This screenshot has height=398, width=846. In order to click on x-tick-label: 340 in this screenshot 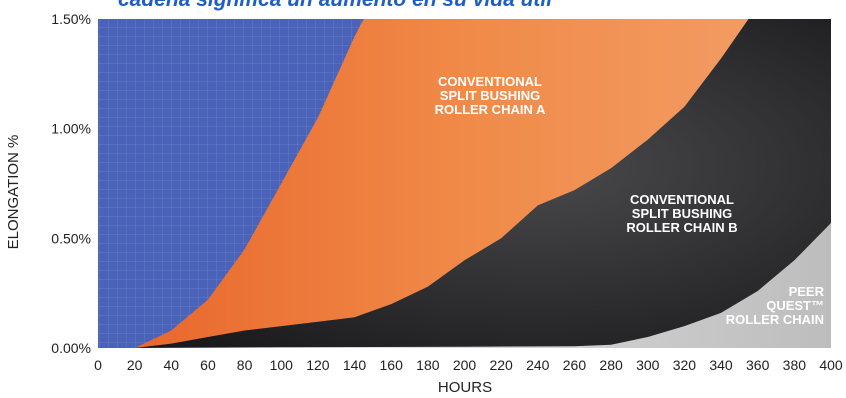, I will do `click(721, 365)`.